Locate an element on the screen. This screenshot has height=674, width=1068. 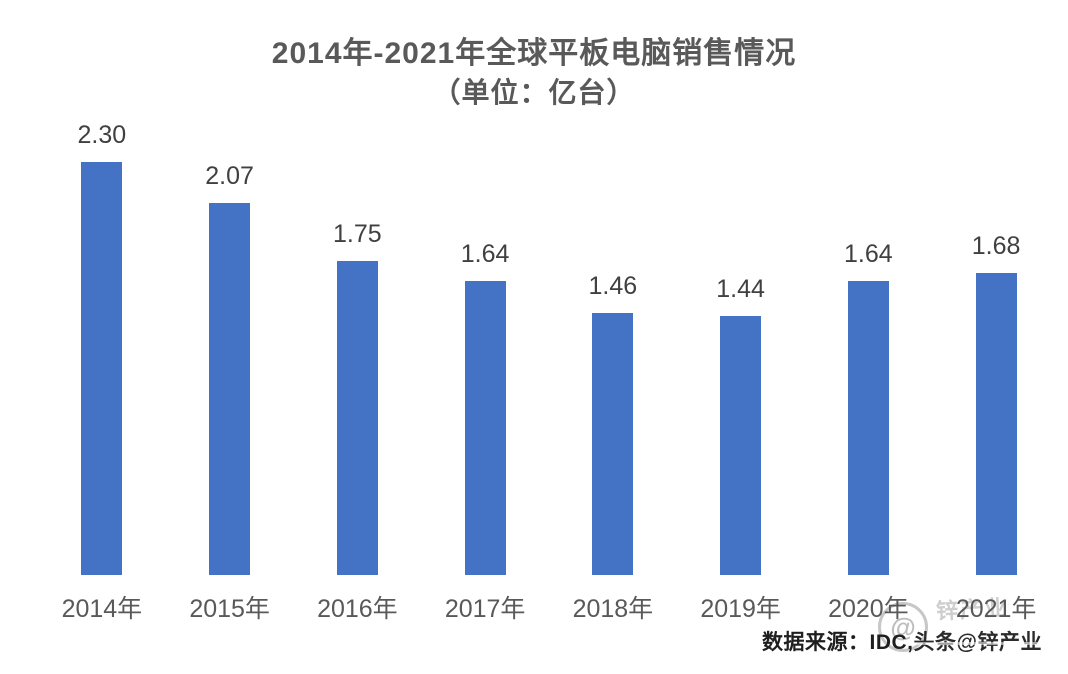
watermark-ghost-text: 锌产业 is located at coordinates (972, 609).